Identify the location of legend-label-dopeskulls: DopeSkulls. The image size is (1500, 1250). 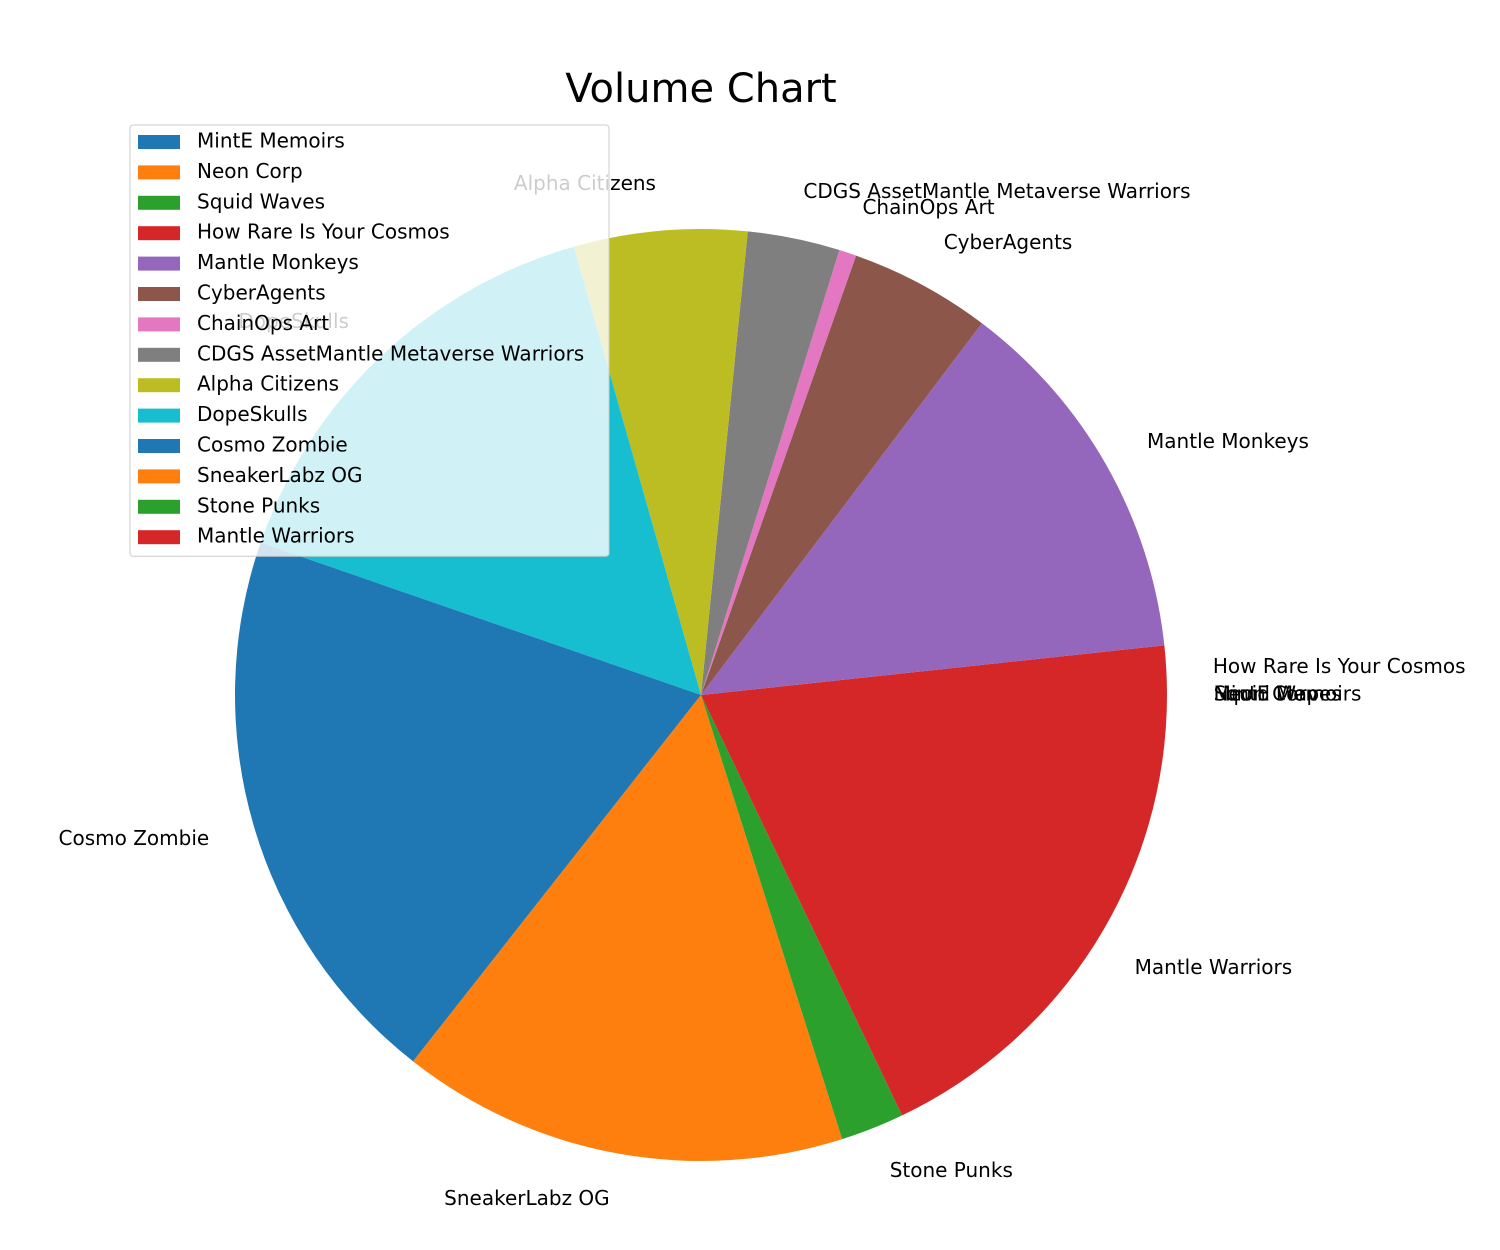
(252, 414).